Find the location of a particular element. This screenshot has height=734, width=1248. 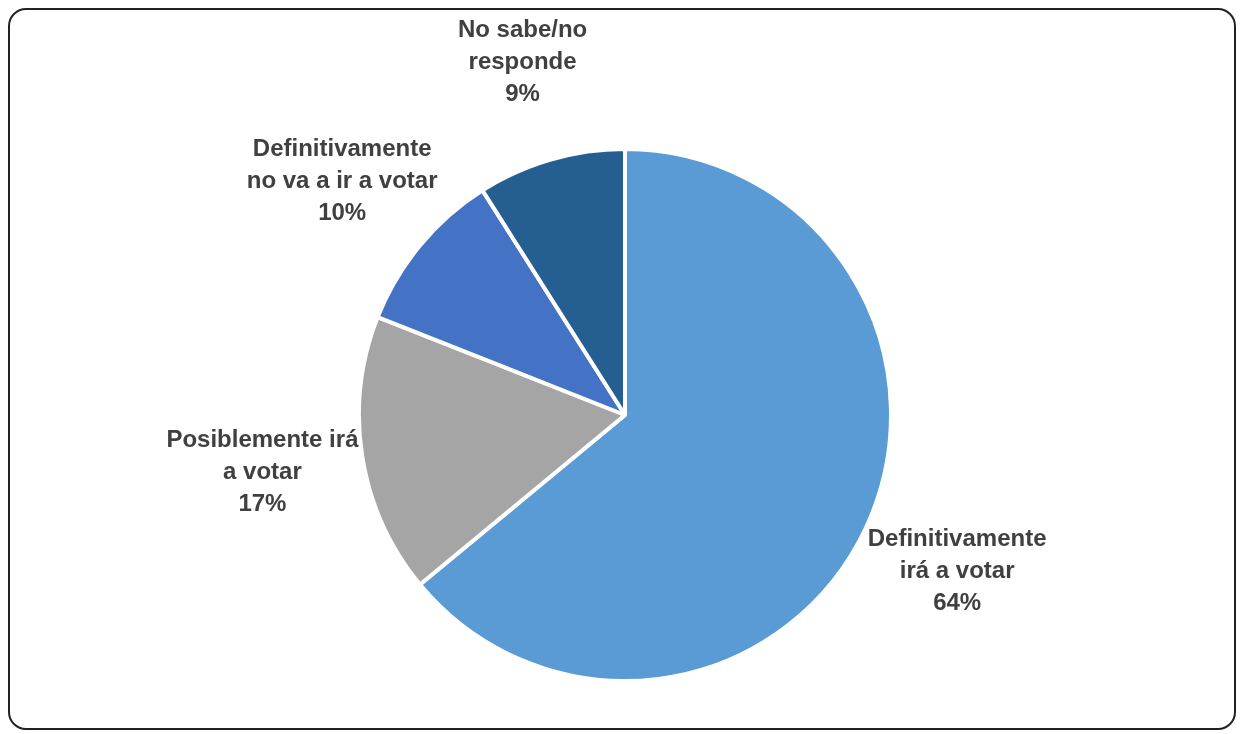

slice-label: Posiblemente irá a votar is located at coordinates (263, 455).